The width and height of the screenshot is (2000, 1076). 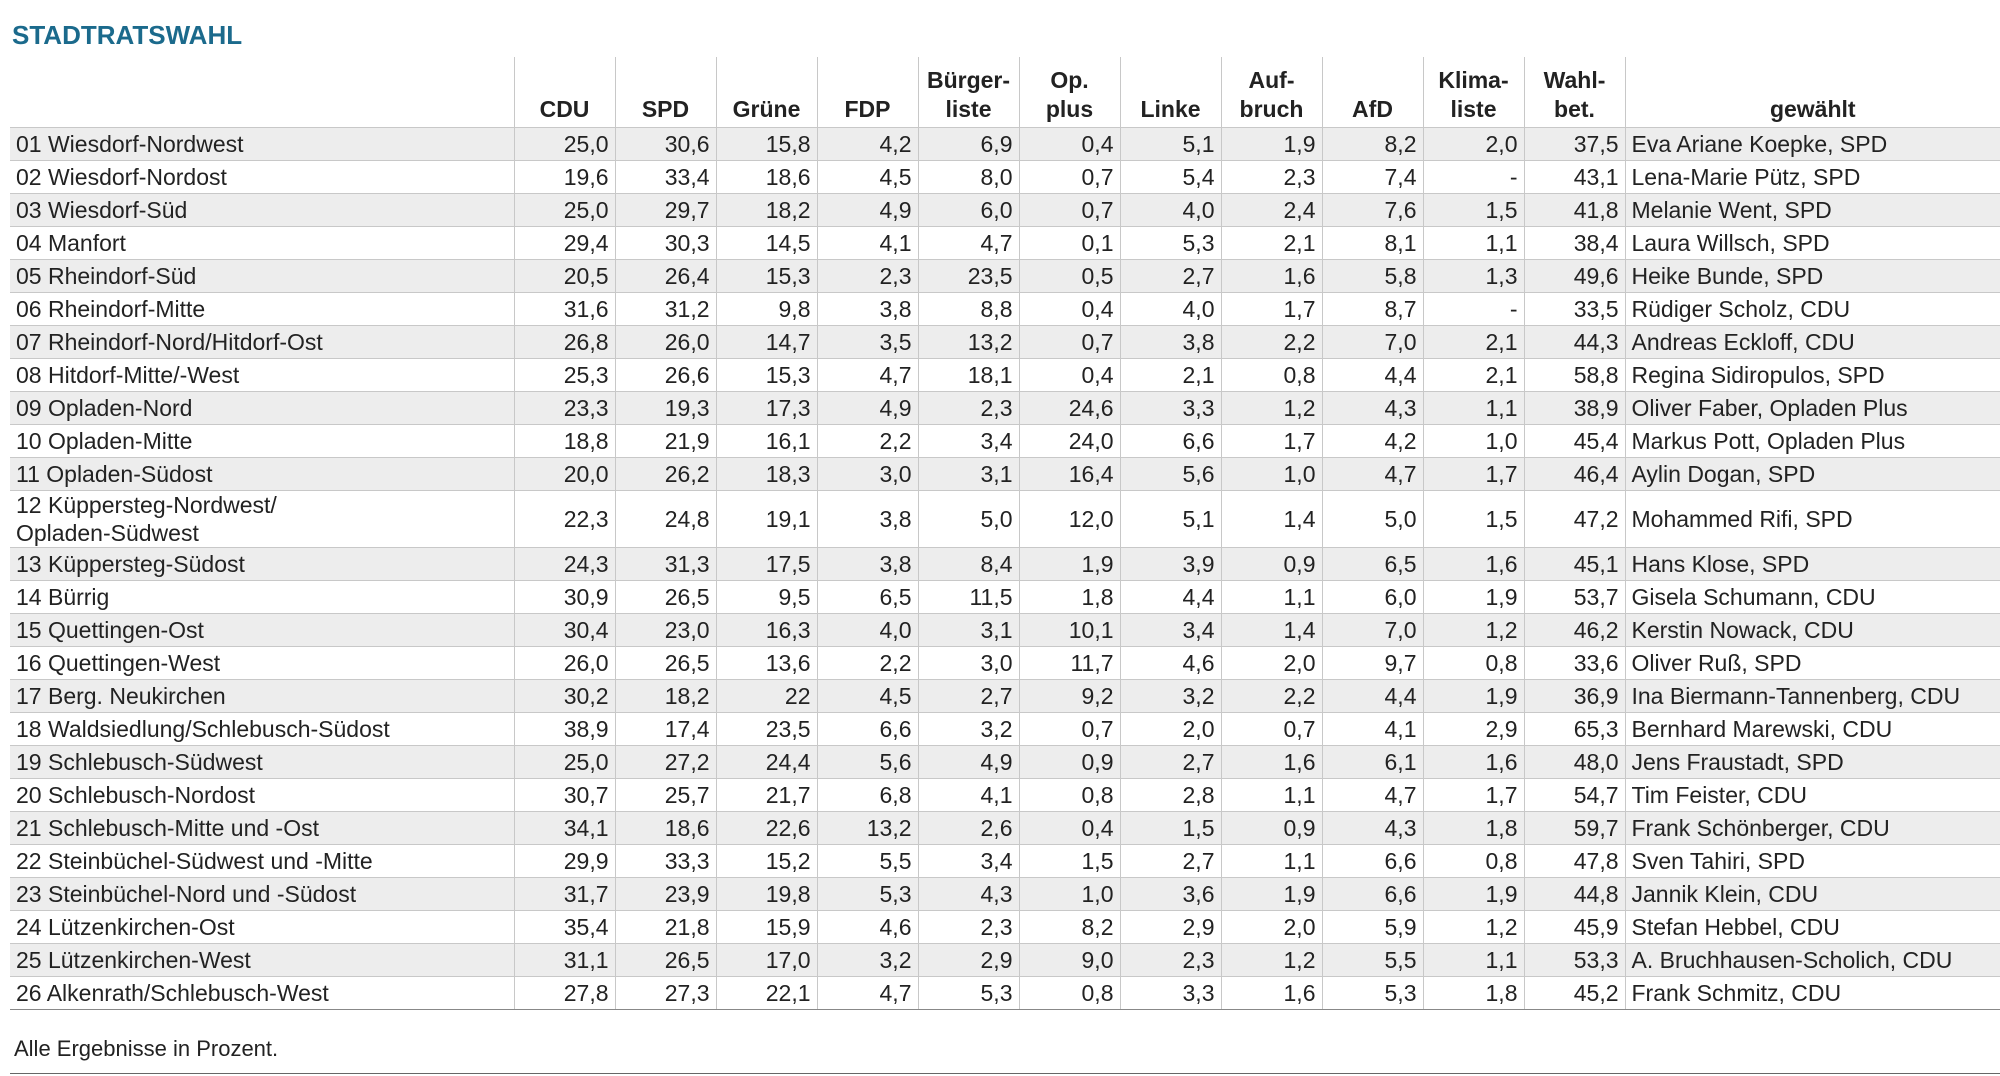 What do you see at coordinates (767, 663) in the screenshot?
I see `value-cell: 13,6` at bounding box center [767, 663].